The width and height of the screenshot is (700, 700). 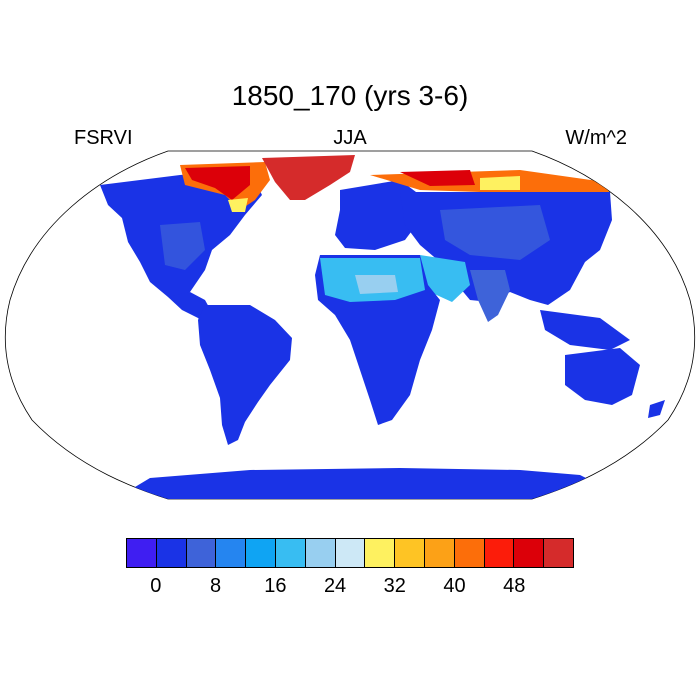 I want to click on asia-mid, so click(x=495, y=232).